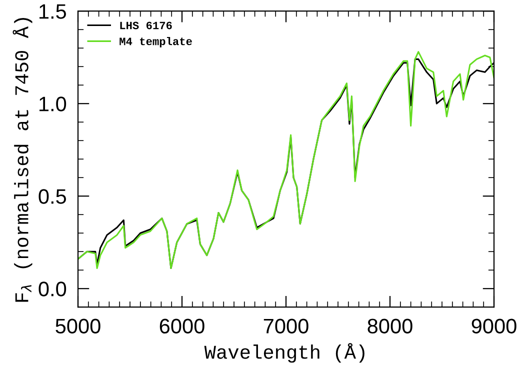 Image resolution: width=520 pixels, height=370 pixels. Describe the element at coordinates (53, 11) in the screenshot. I see `y-tick-label: 1.5` at that location.